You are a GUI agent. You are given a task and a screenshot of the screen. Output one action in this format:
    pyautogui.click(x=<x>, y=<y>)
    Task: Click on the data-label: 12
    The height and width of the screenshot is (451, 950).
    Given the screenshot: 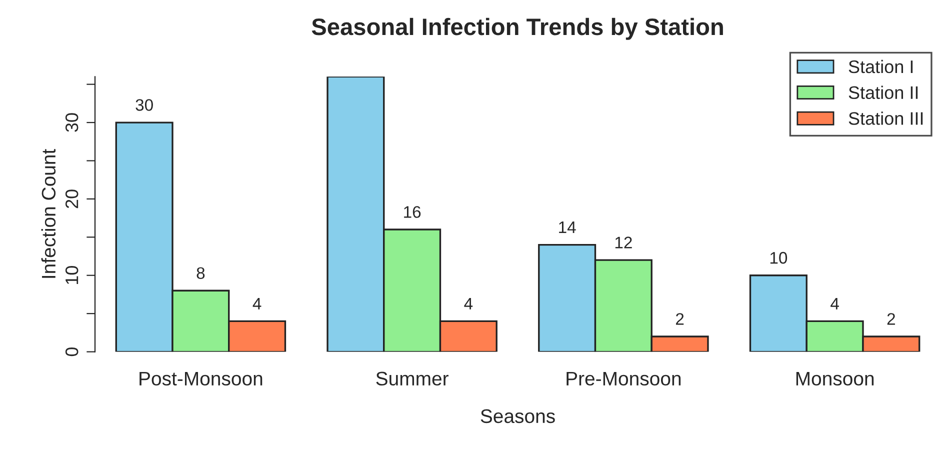 What is the action you would take?
    pyautogui.click(x=623, y=242)
    